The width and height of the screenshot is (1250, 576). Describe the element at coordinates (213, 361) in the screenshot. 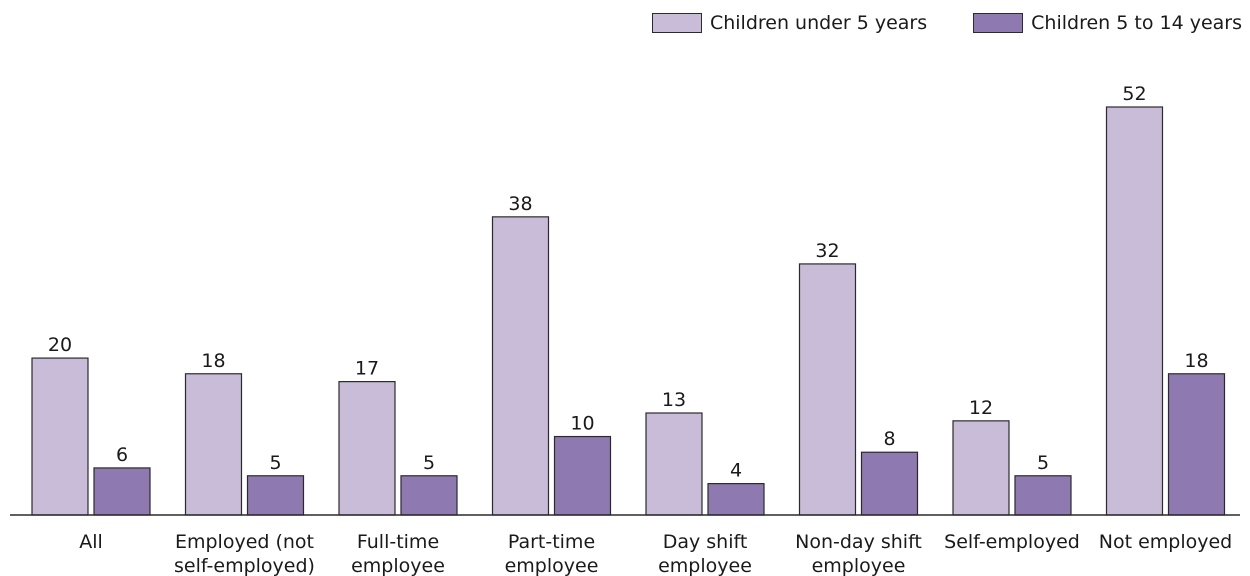

I see `value-label-under-5-1: 18` at that location.